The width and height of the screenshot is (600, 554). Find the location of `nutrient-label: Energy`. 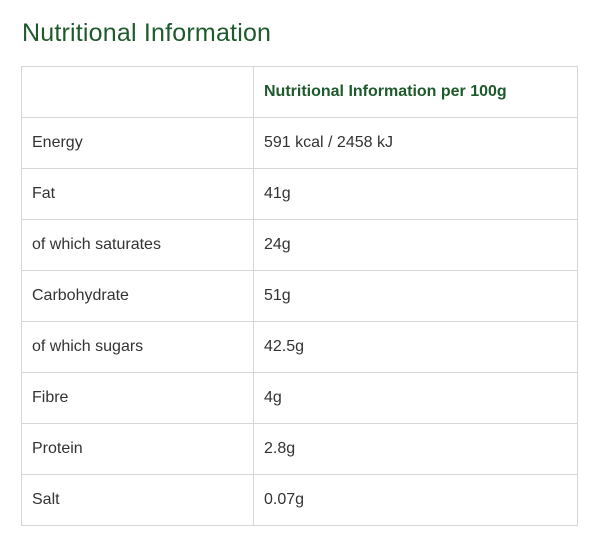

nutrient-label: Energy is located at coordinates (137, 143).